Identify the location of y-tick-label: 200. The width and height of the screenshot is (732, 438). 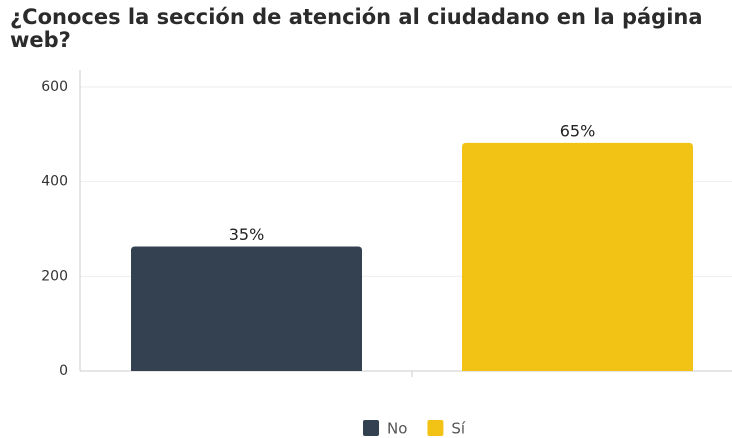
(54, 276).